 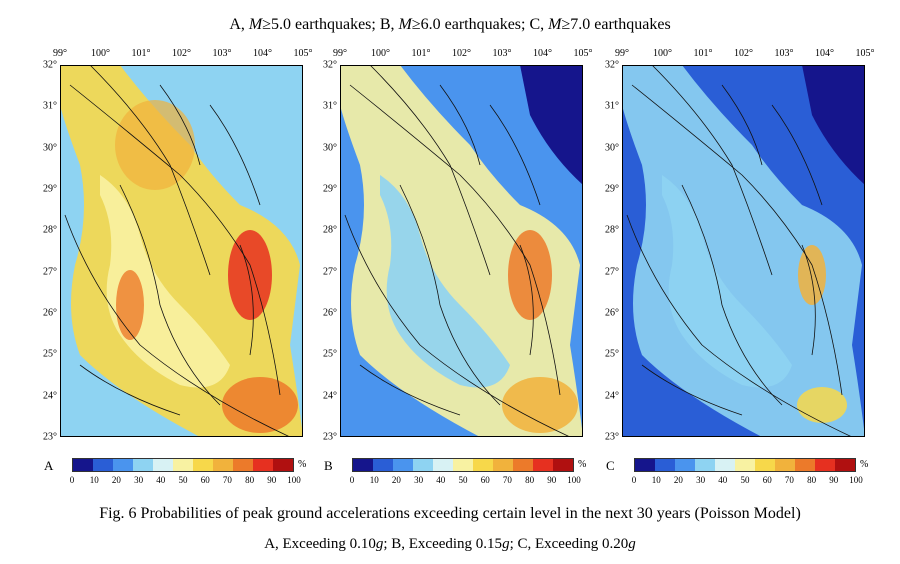 What do you see at coordinates (610, 465) in the screenshot?
I see `panel-label: C` at bounding box center [610, 465].